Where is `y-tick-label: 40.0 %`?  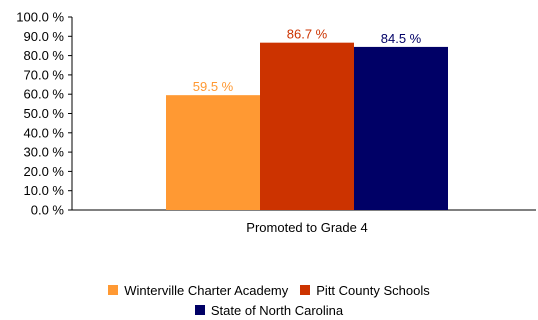
y-tick-label: 40.0 % is located at coordinates (44, 132).